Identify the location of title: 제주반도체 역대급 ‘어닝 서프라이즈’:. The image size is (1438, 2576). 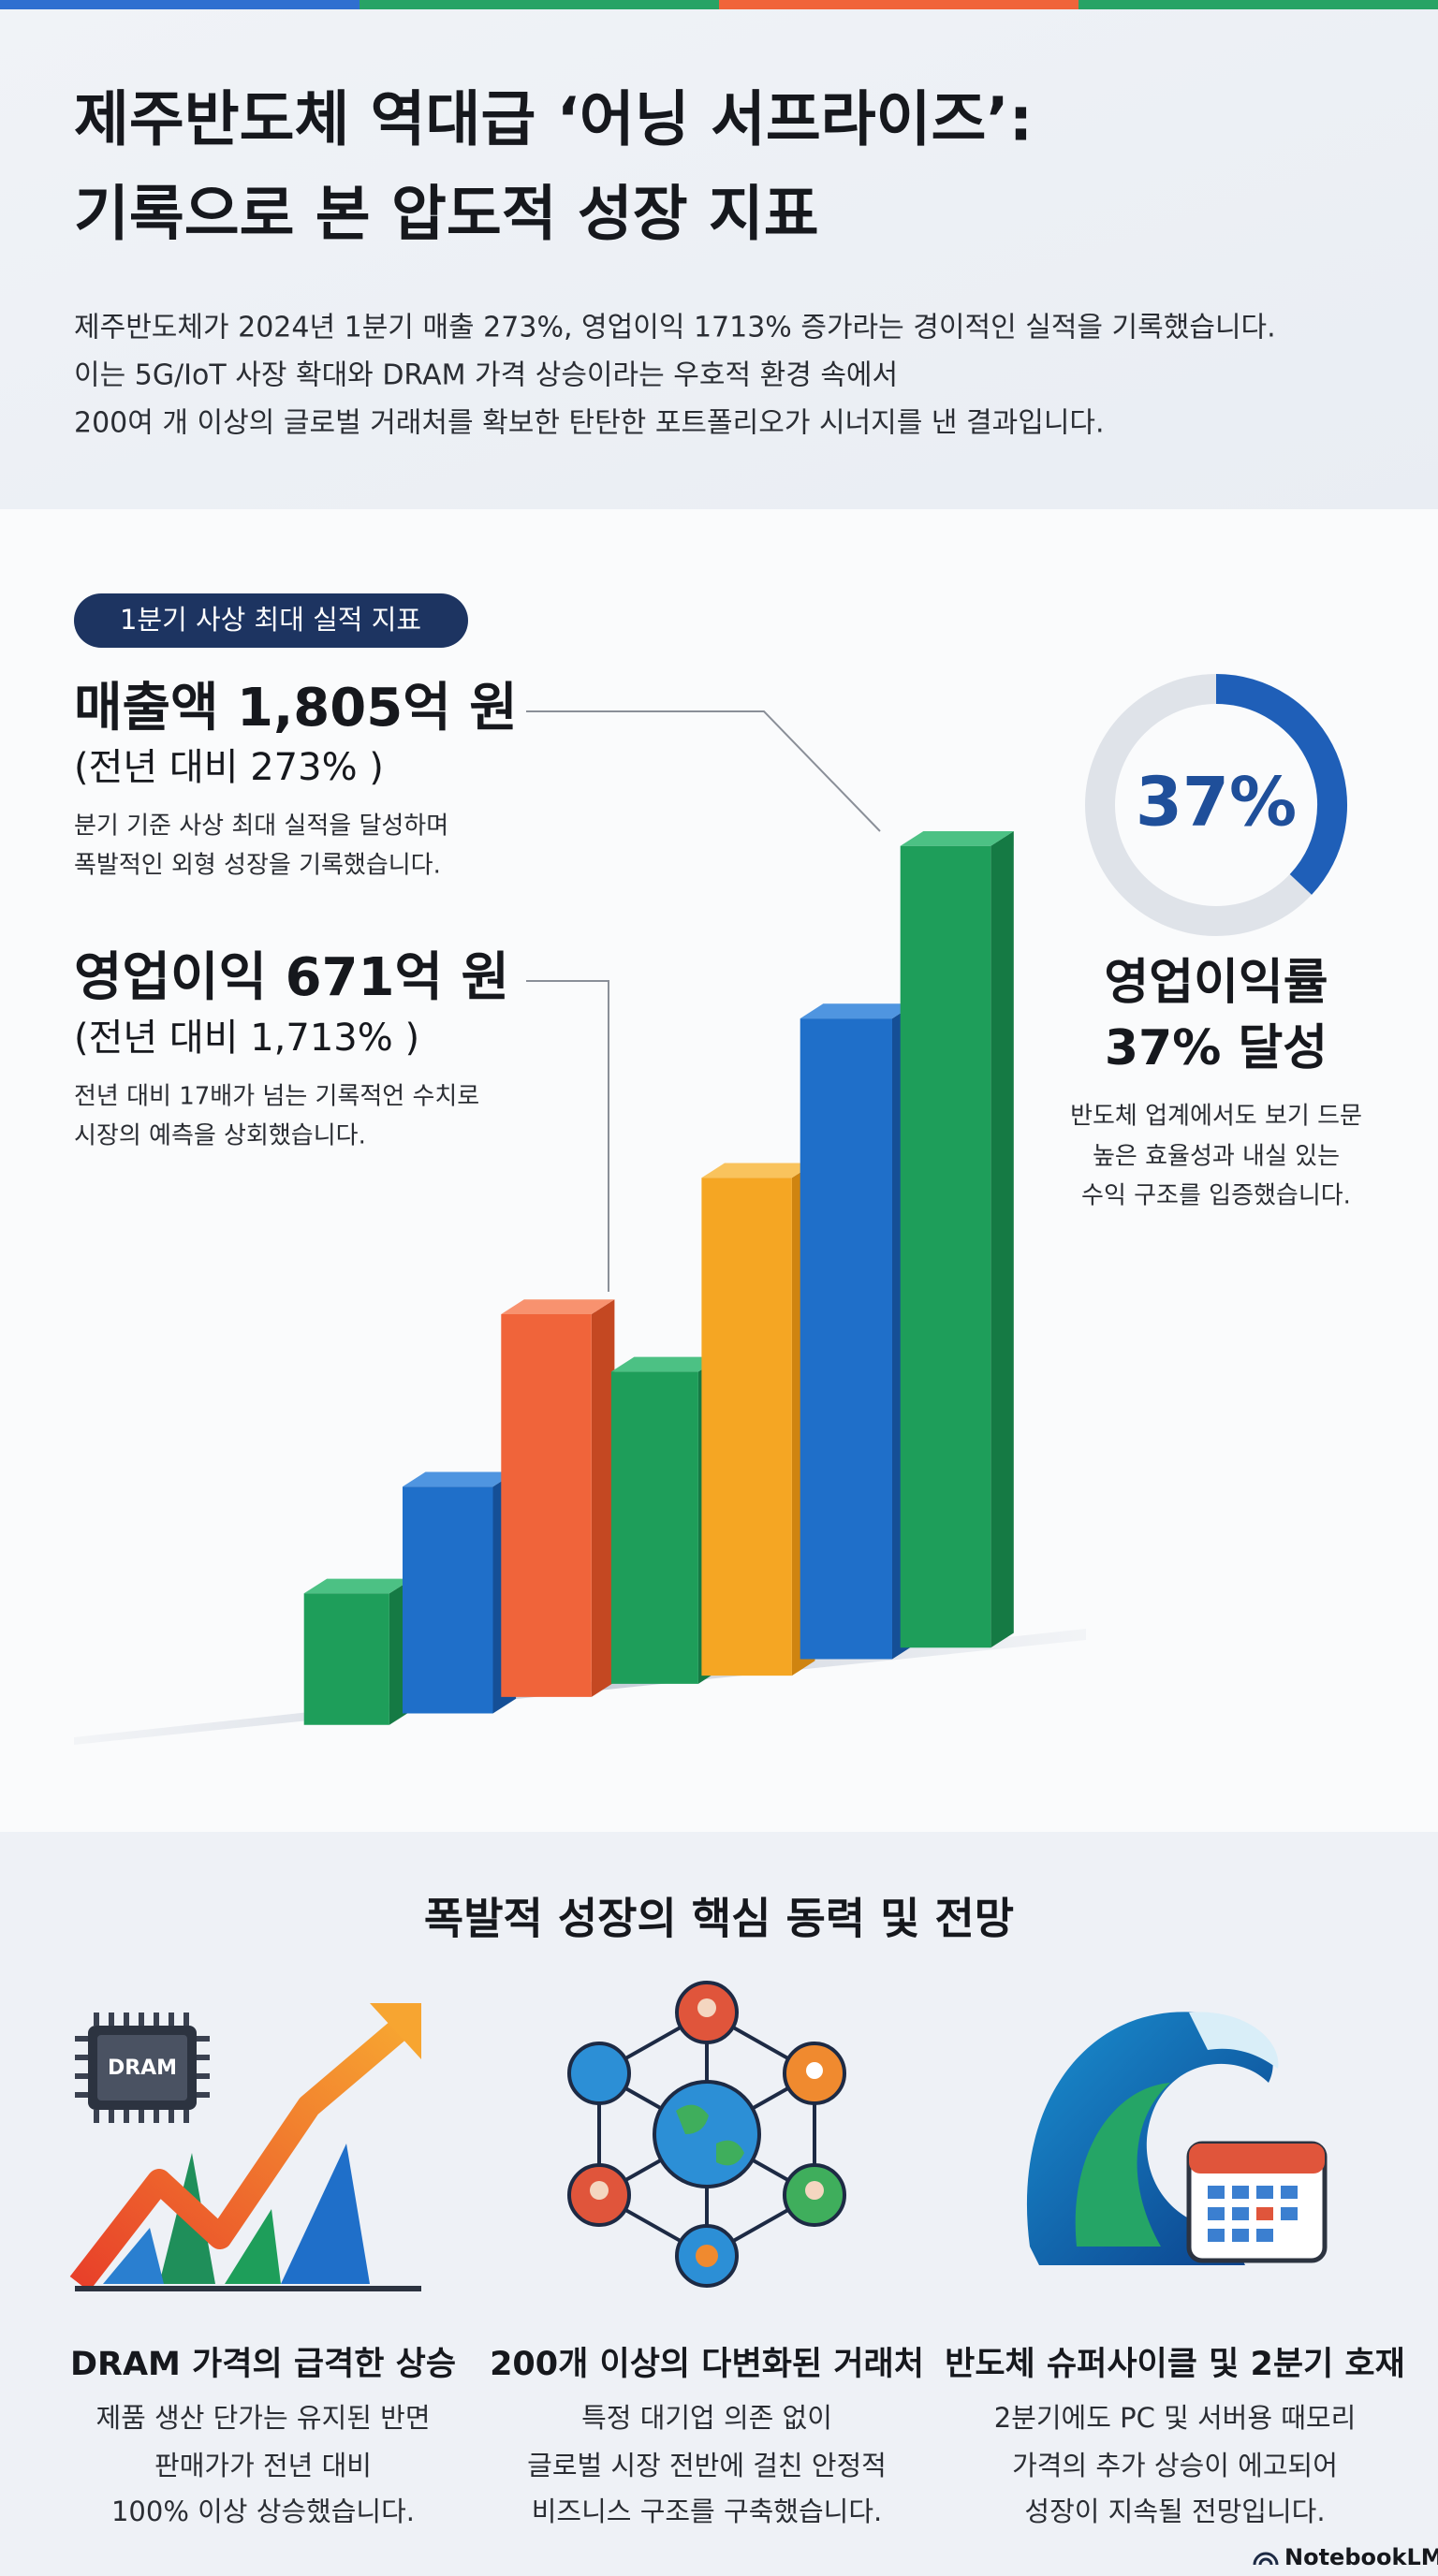
(553, 120).